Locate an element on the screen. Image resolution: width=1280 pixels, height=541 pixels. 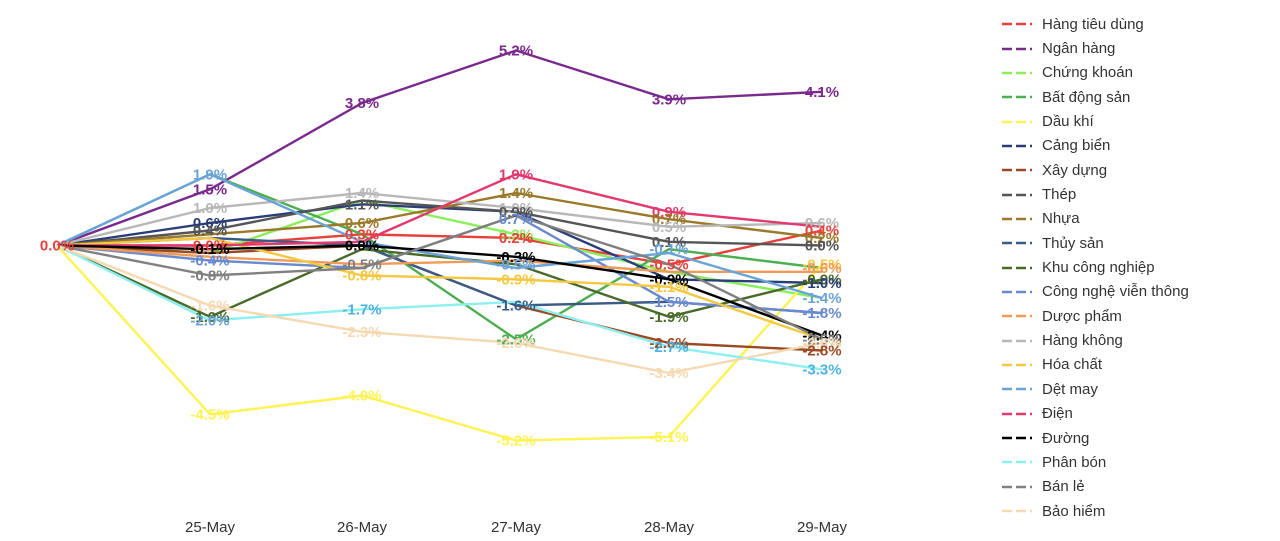
legend-item: Điện is located at coordinates (1135, 414).